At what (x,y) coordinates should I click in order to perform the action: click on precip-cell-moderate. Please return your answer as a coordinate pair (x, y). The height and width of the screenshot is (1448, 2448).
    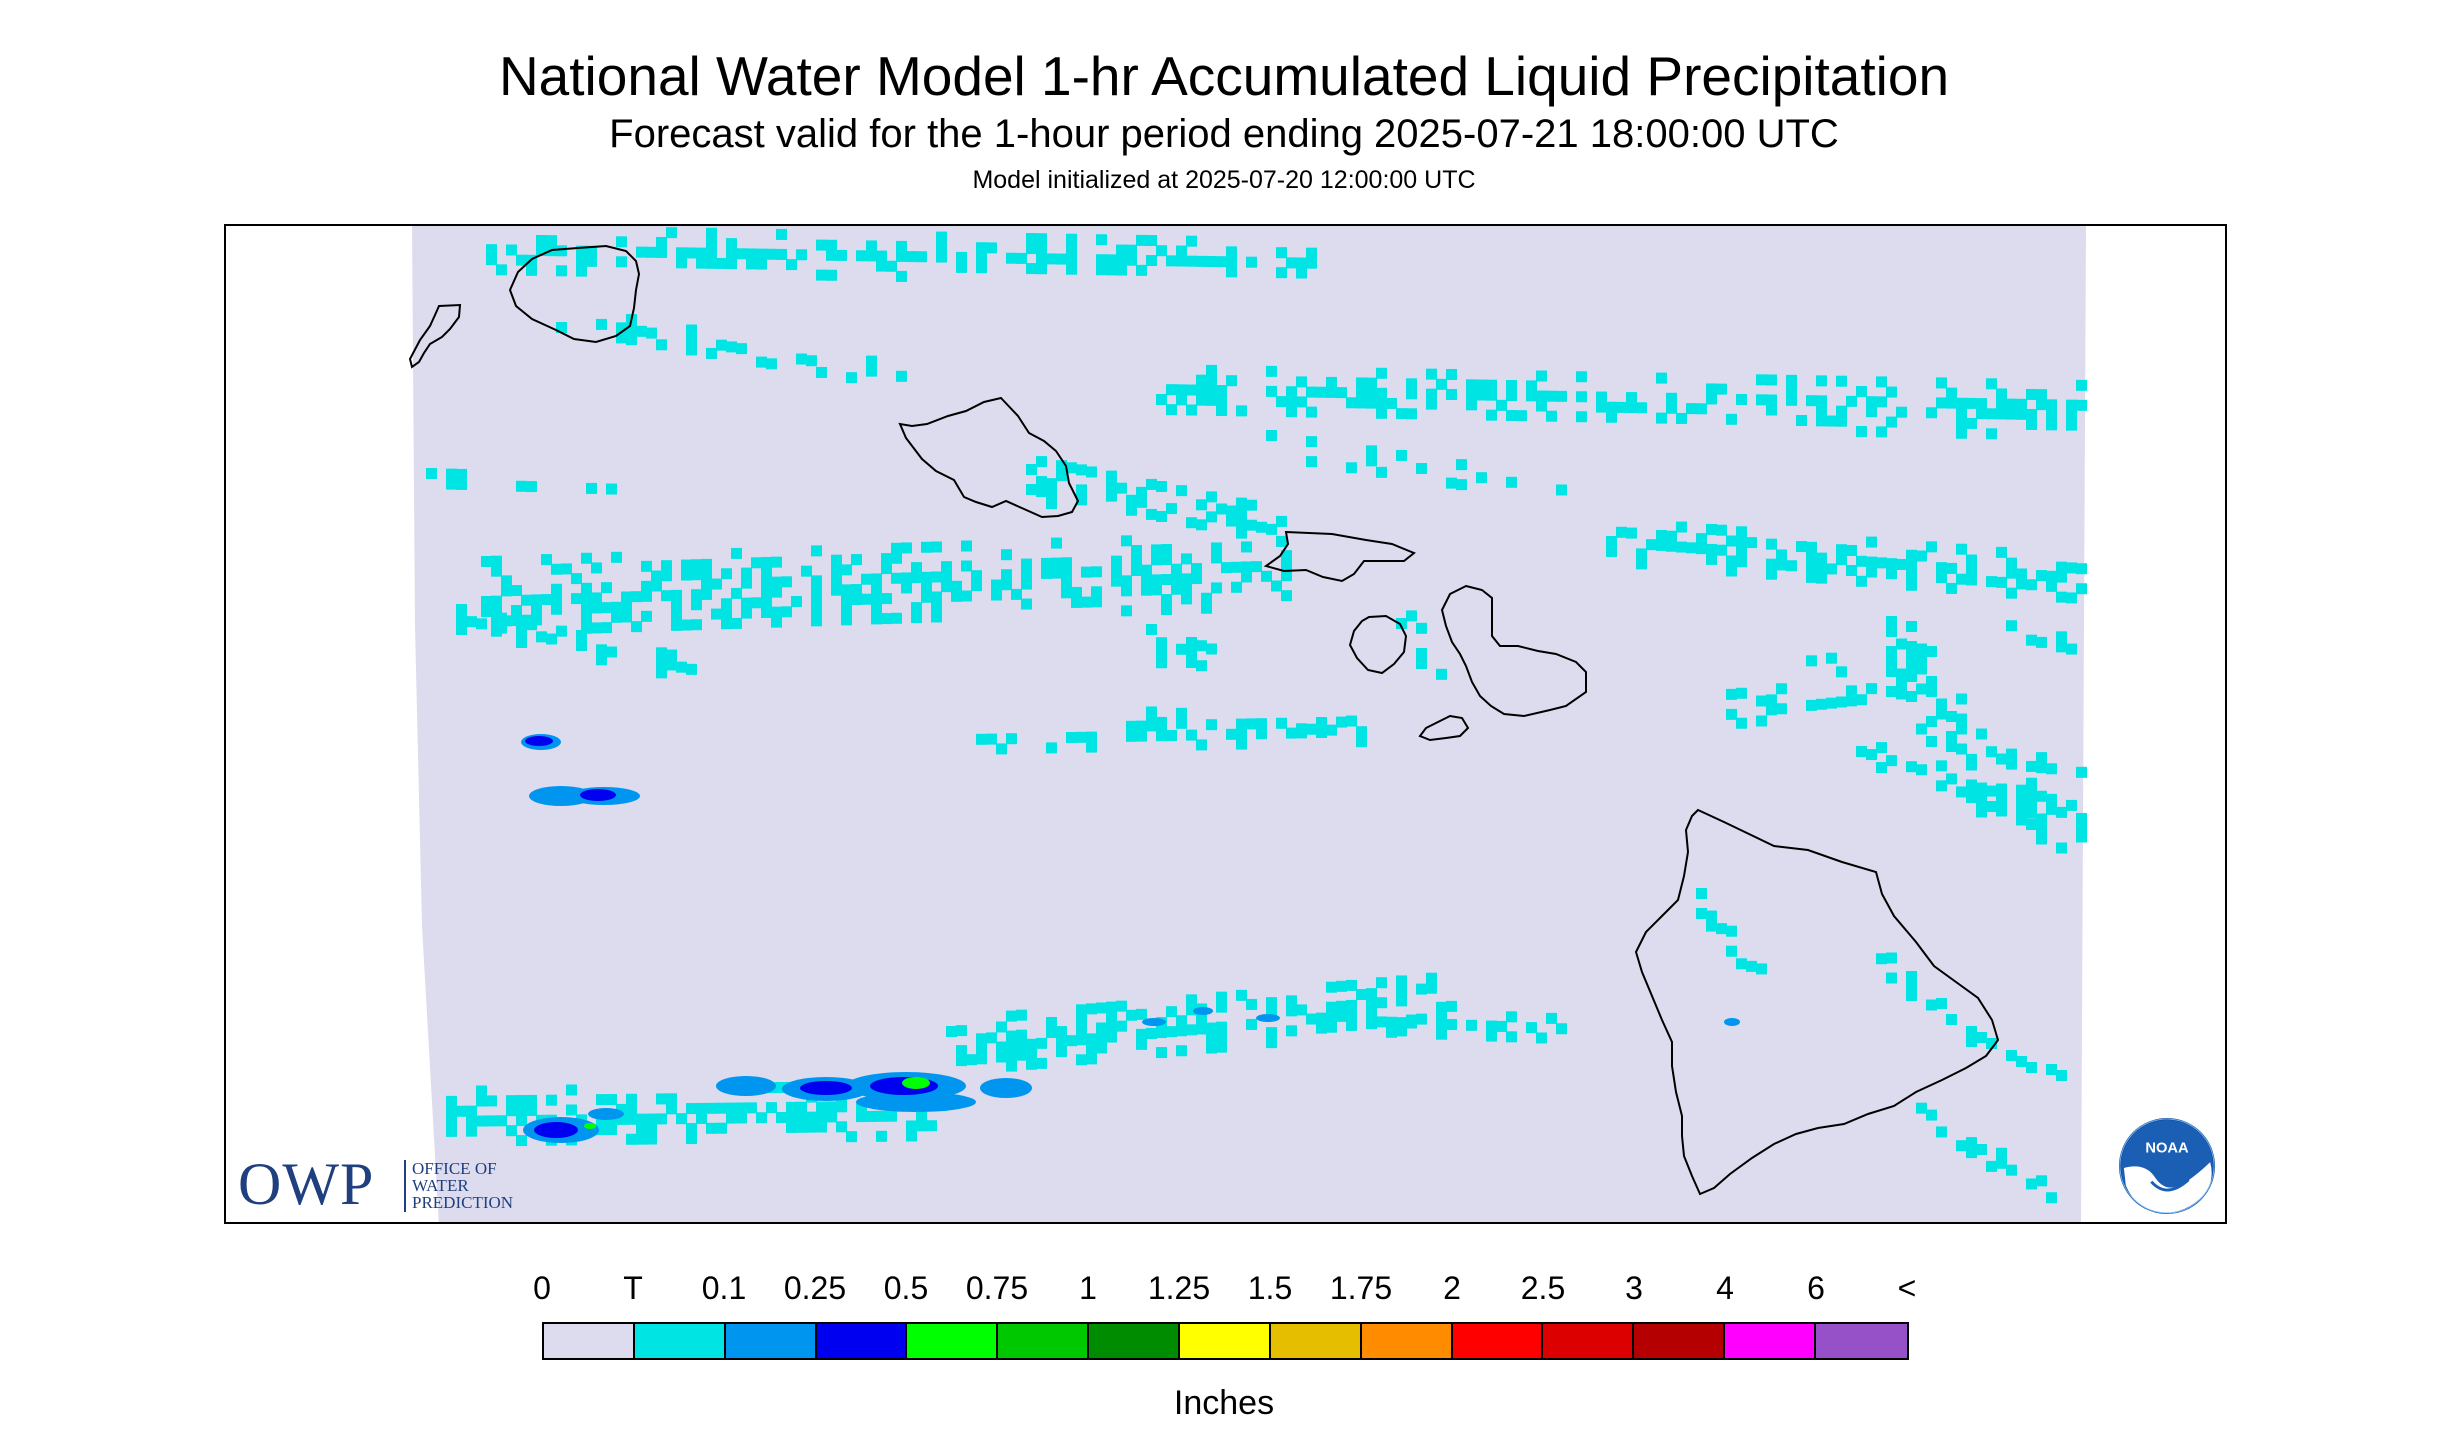
    Looking at the image, I should click on (826, 1088).